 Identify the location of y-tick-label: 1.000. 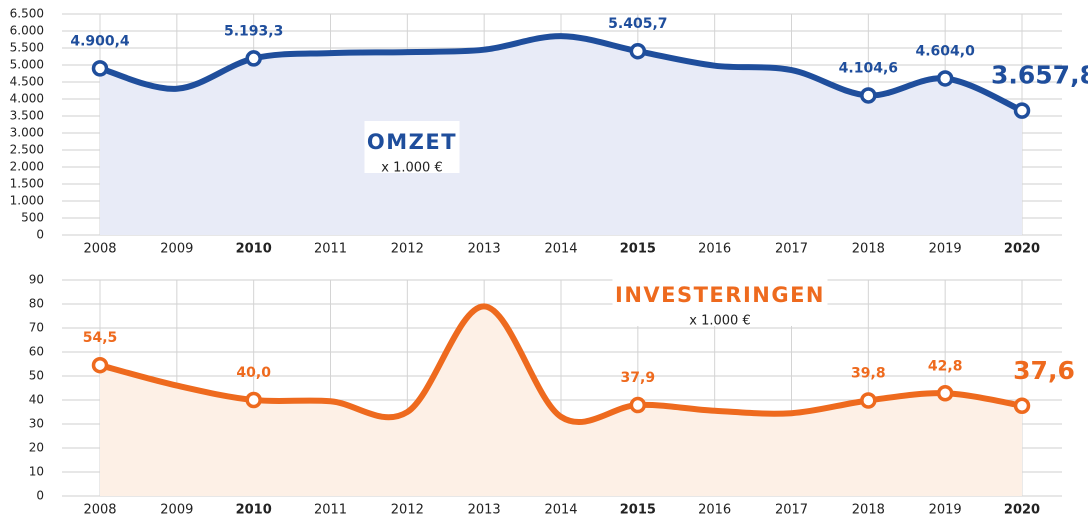
(27, 201).